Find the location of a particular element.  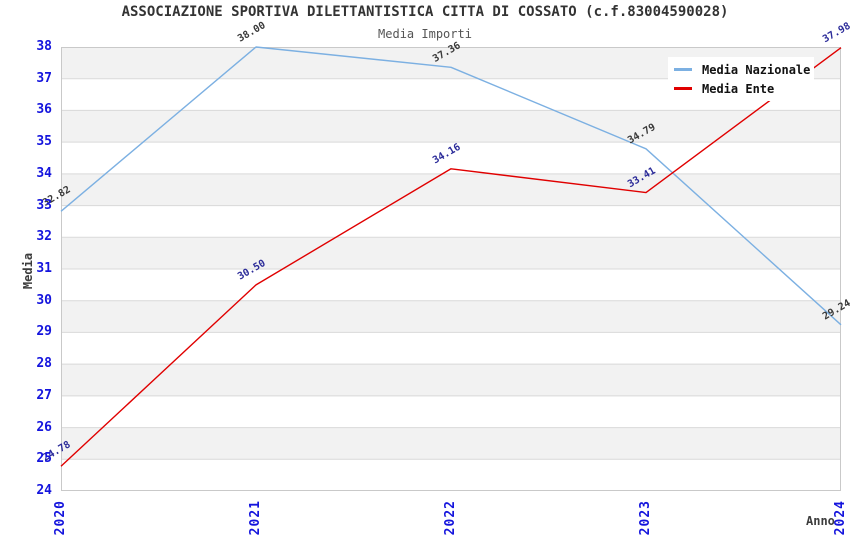

y-tick-label: 30 is located at coordinates (44, 300).